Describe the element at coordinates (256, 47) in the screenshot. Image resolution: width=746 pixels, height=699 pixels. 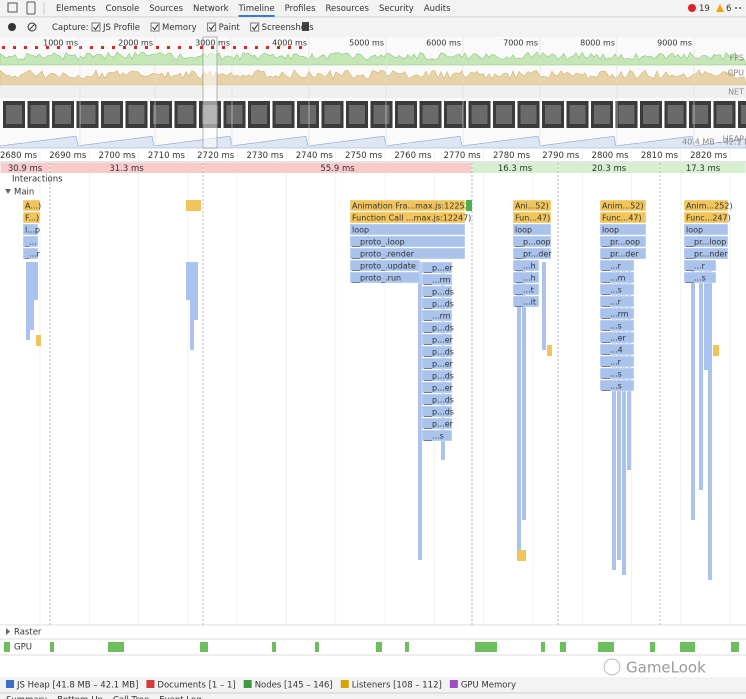
I see `recording-marker` at that location.